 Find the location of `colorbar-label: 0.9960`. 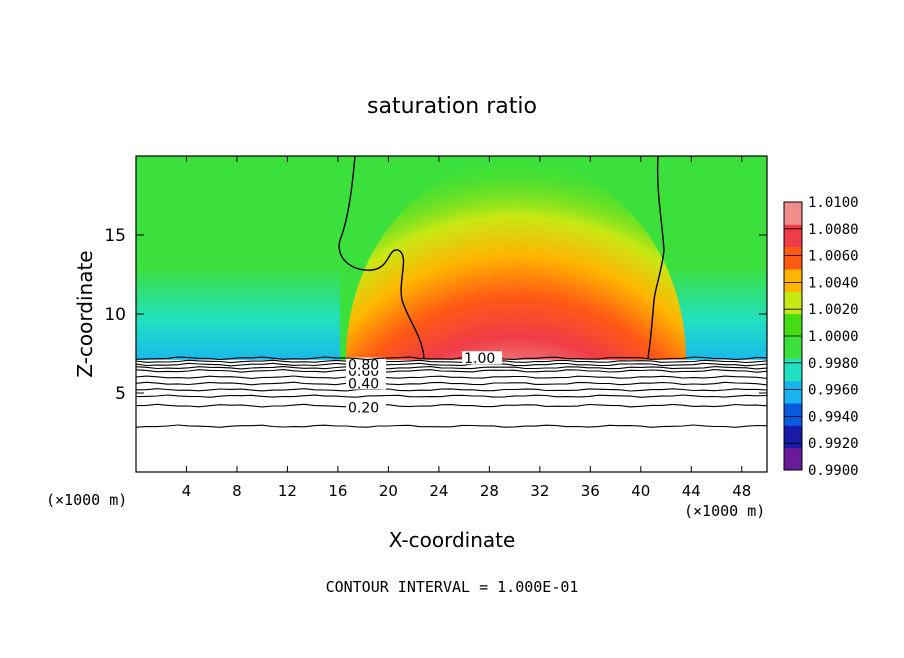

colorbar-label: 0.9960 is located at coordinates (833, 391).